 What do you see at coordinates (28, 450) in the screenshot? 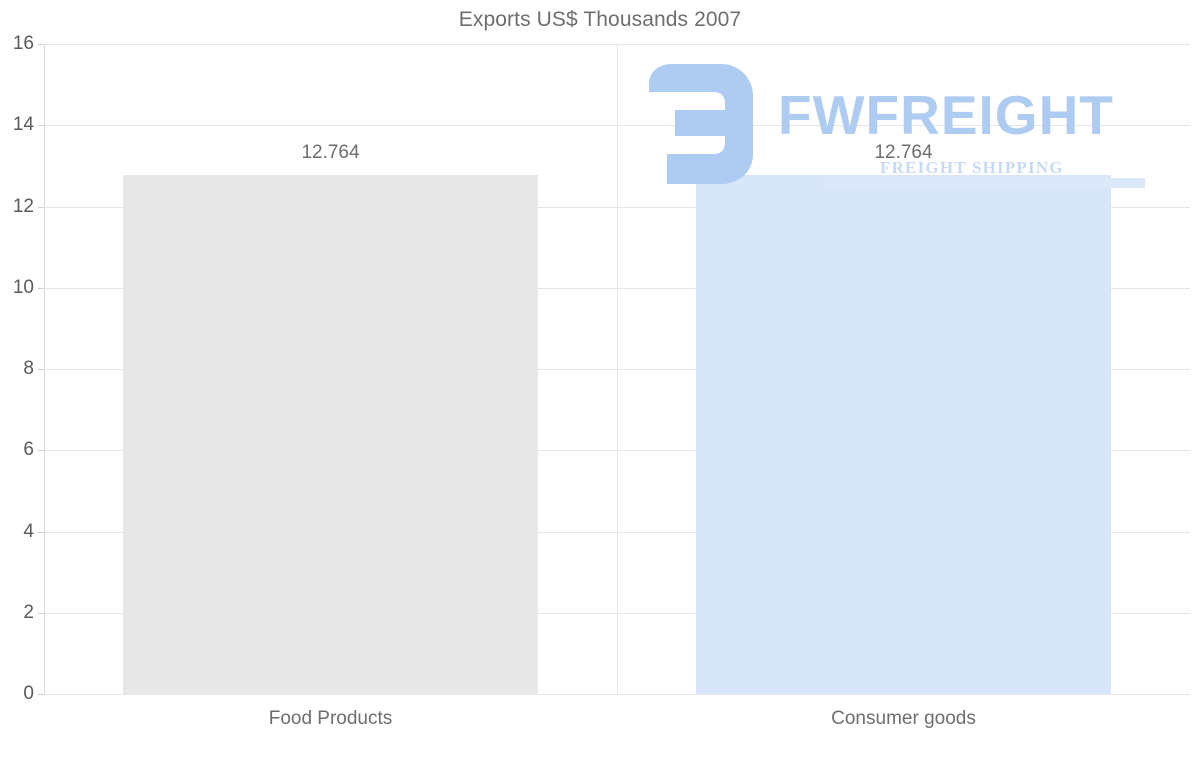
I see `y-axis-tick-label: 6` at bounding box center [28, 450].